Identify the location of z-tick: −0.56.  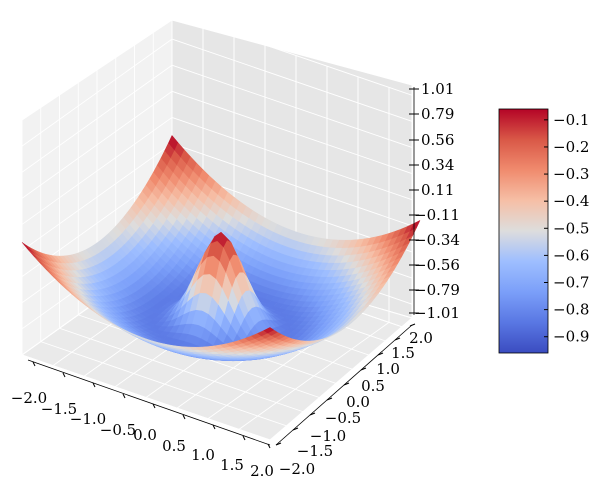
(434, 265).